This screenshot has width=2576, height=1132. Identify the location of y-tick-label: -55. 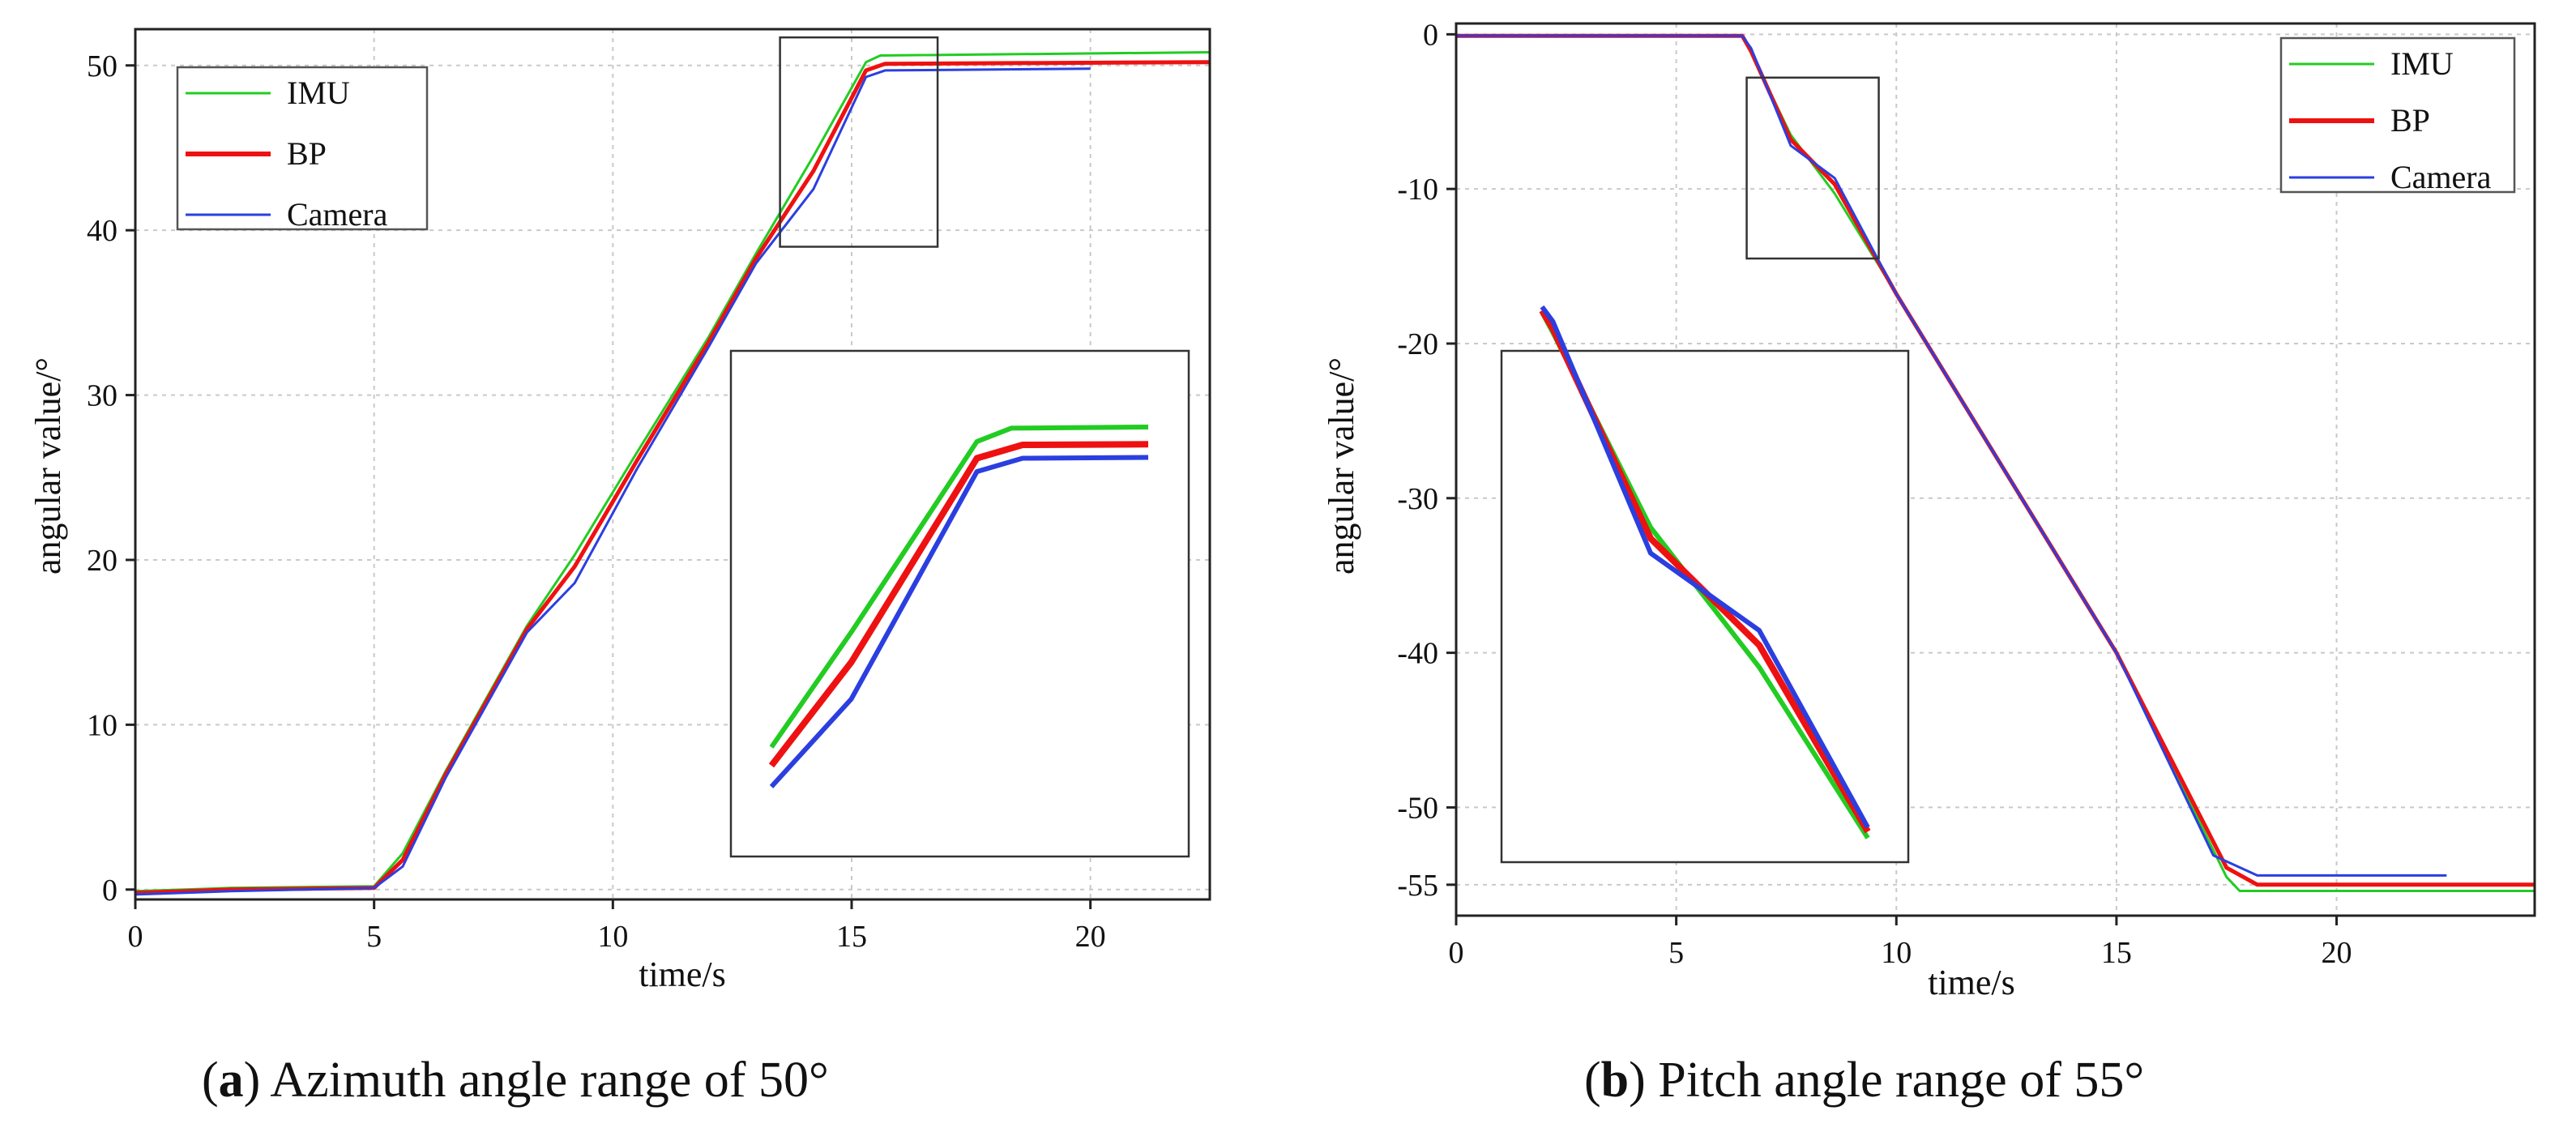
(1417, 886).